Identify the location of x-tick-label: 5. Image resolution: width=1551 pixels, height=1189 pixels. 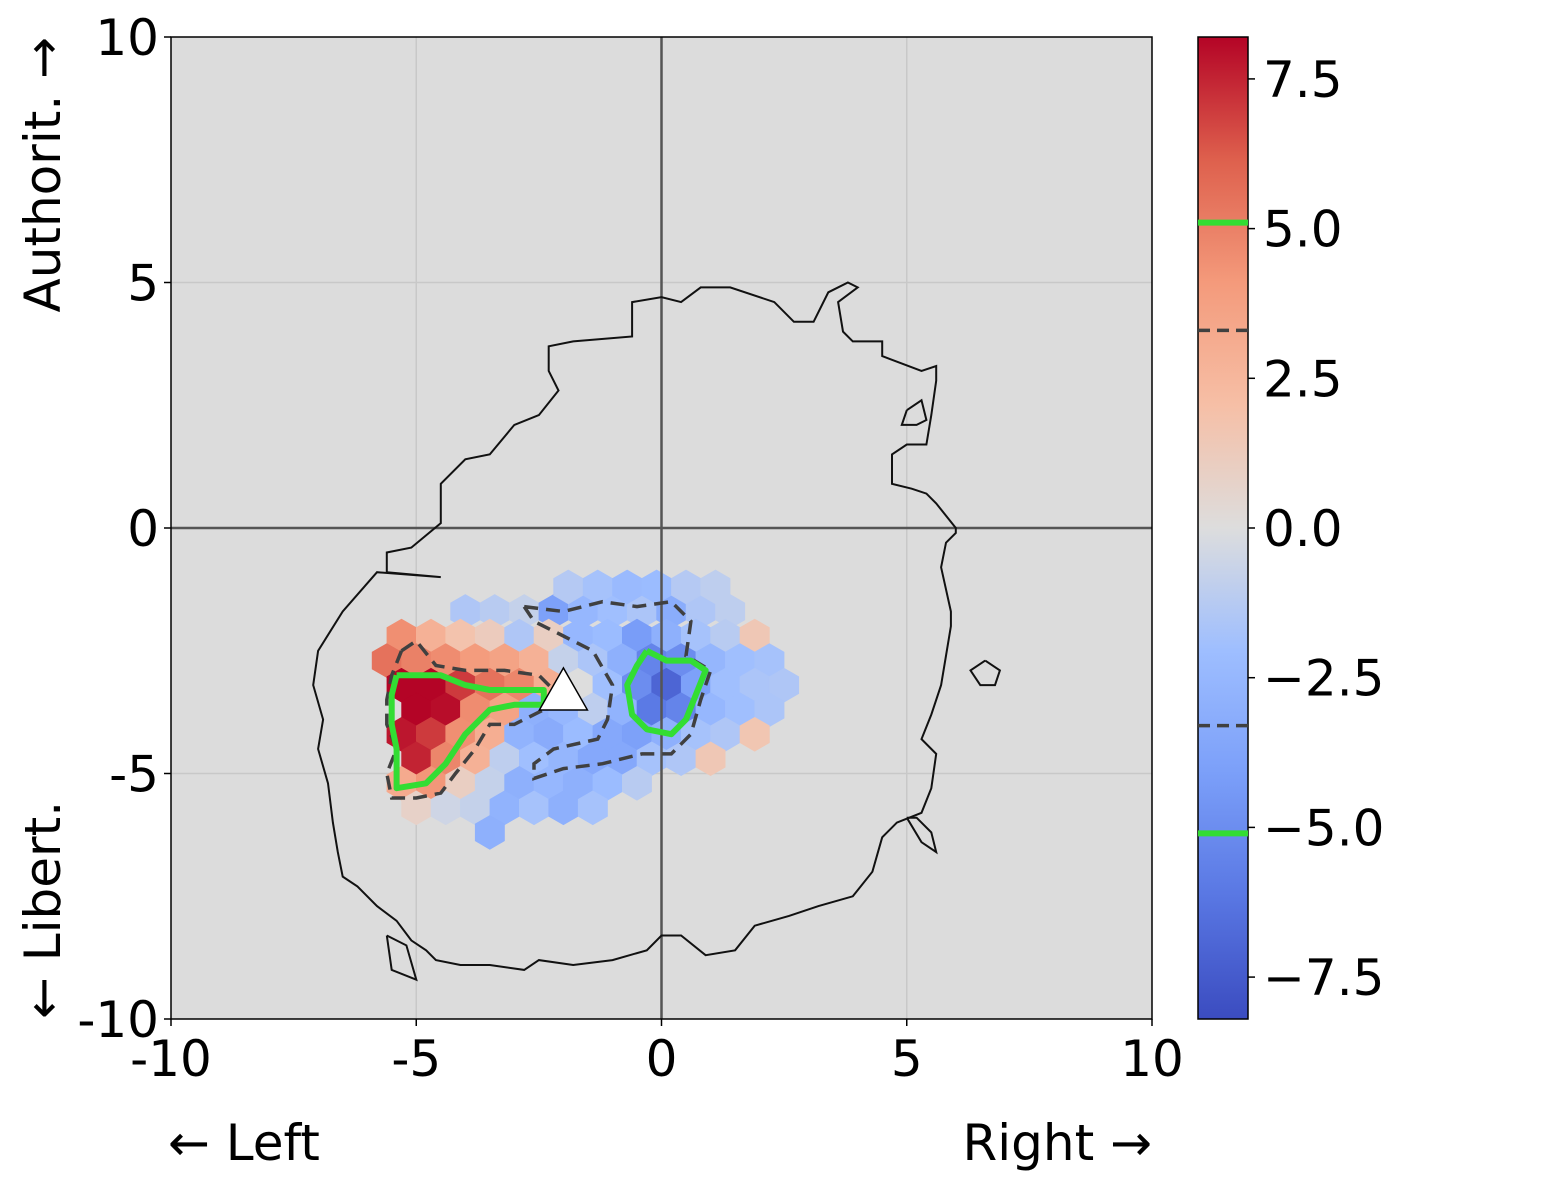
(907, 1059).